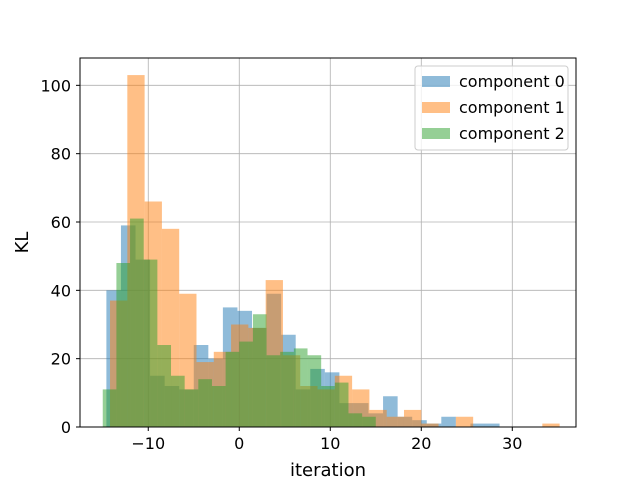  Describe the element at coordinates (61, 154) in the screenshot. I see `y-tick-label: 80` at that location.